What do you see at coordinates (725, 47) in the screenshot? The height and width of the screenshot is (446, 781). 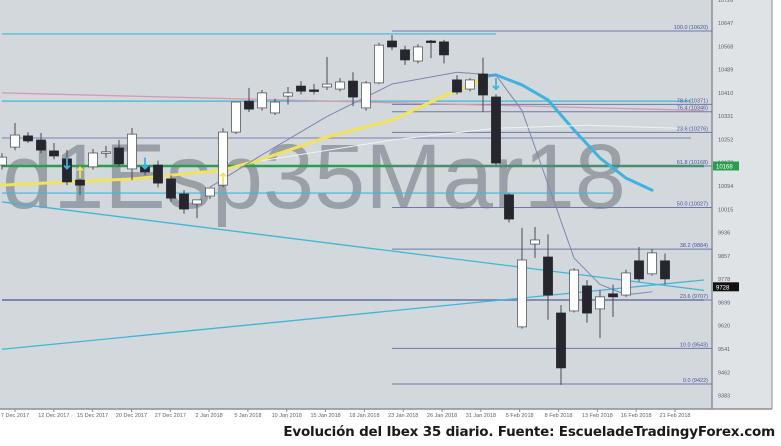 I see `y-tick-label: 10568` at bounding box center [725, 47].